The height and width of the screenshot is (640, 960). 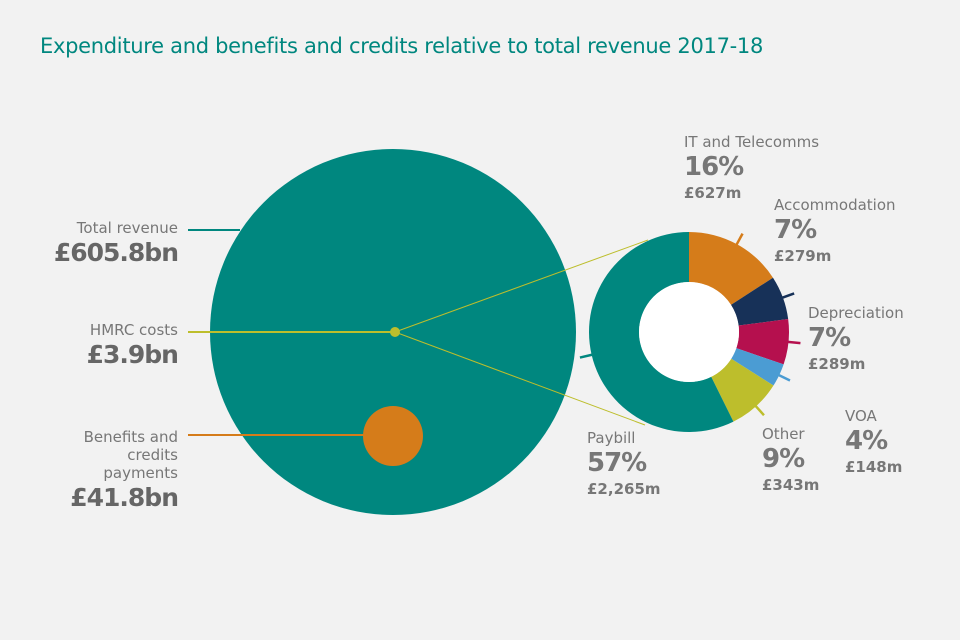 I want to click on label-value: £148m, so click(x=874, y=467).